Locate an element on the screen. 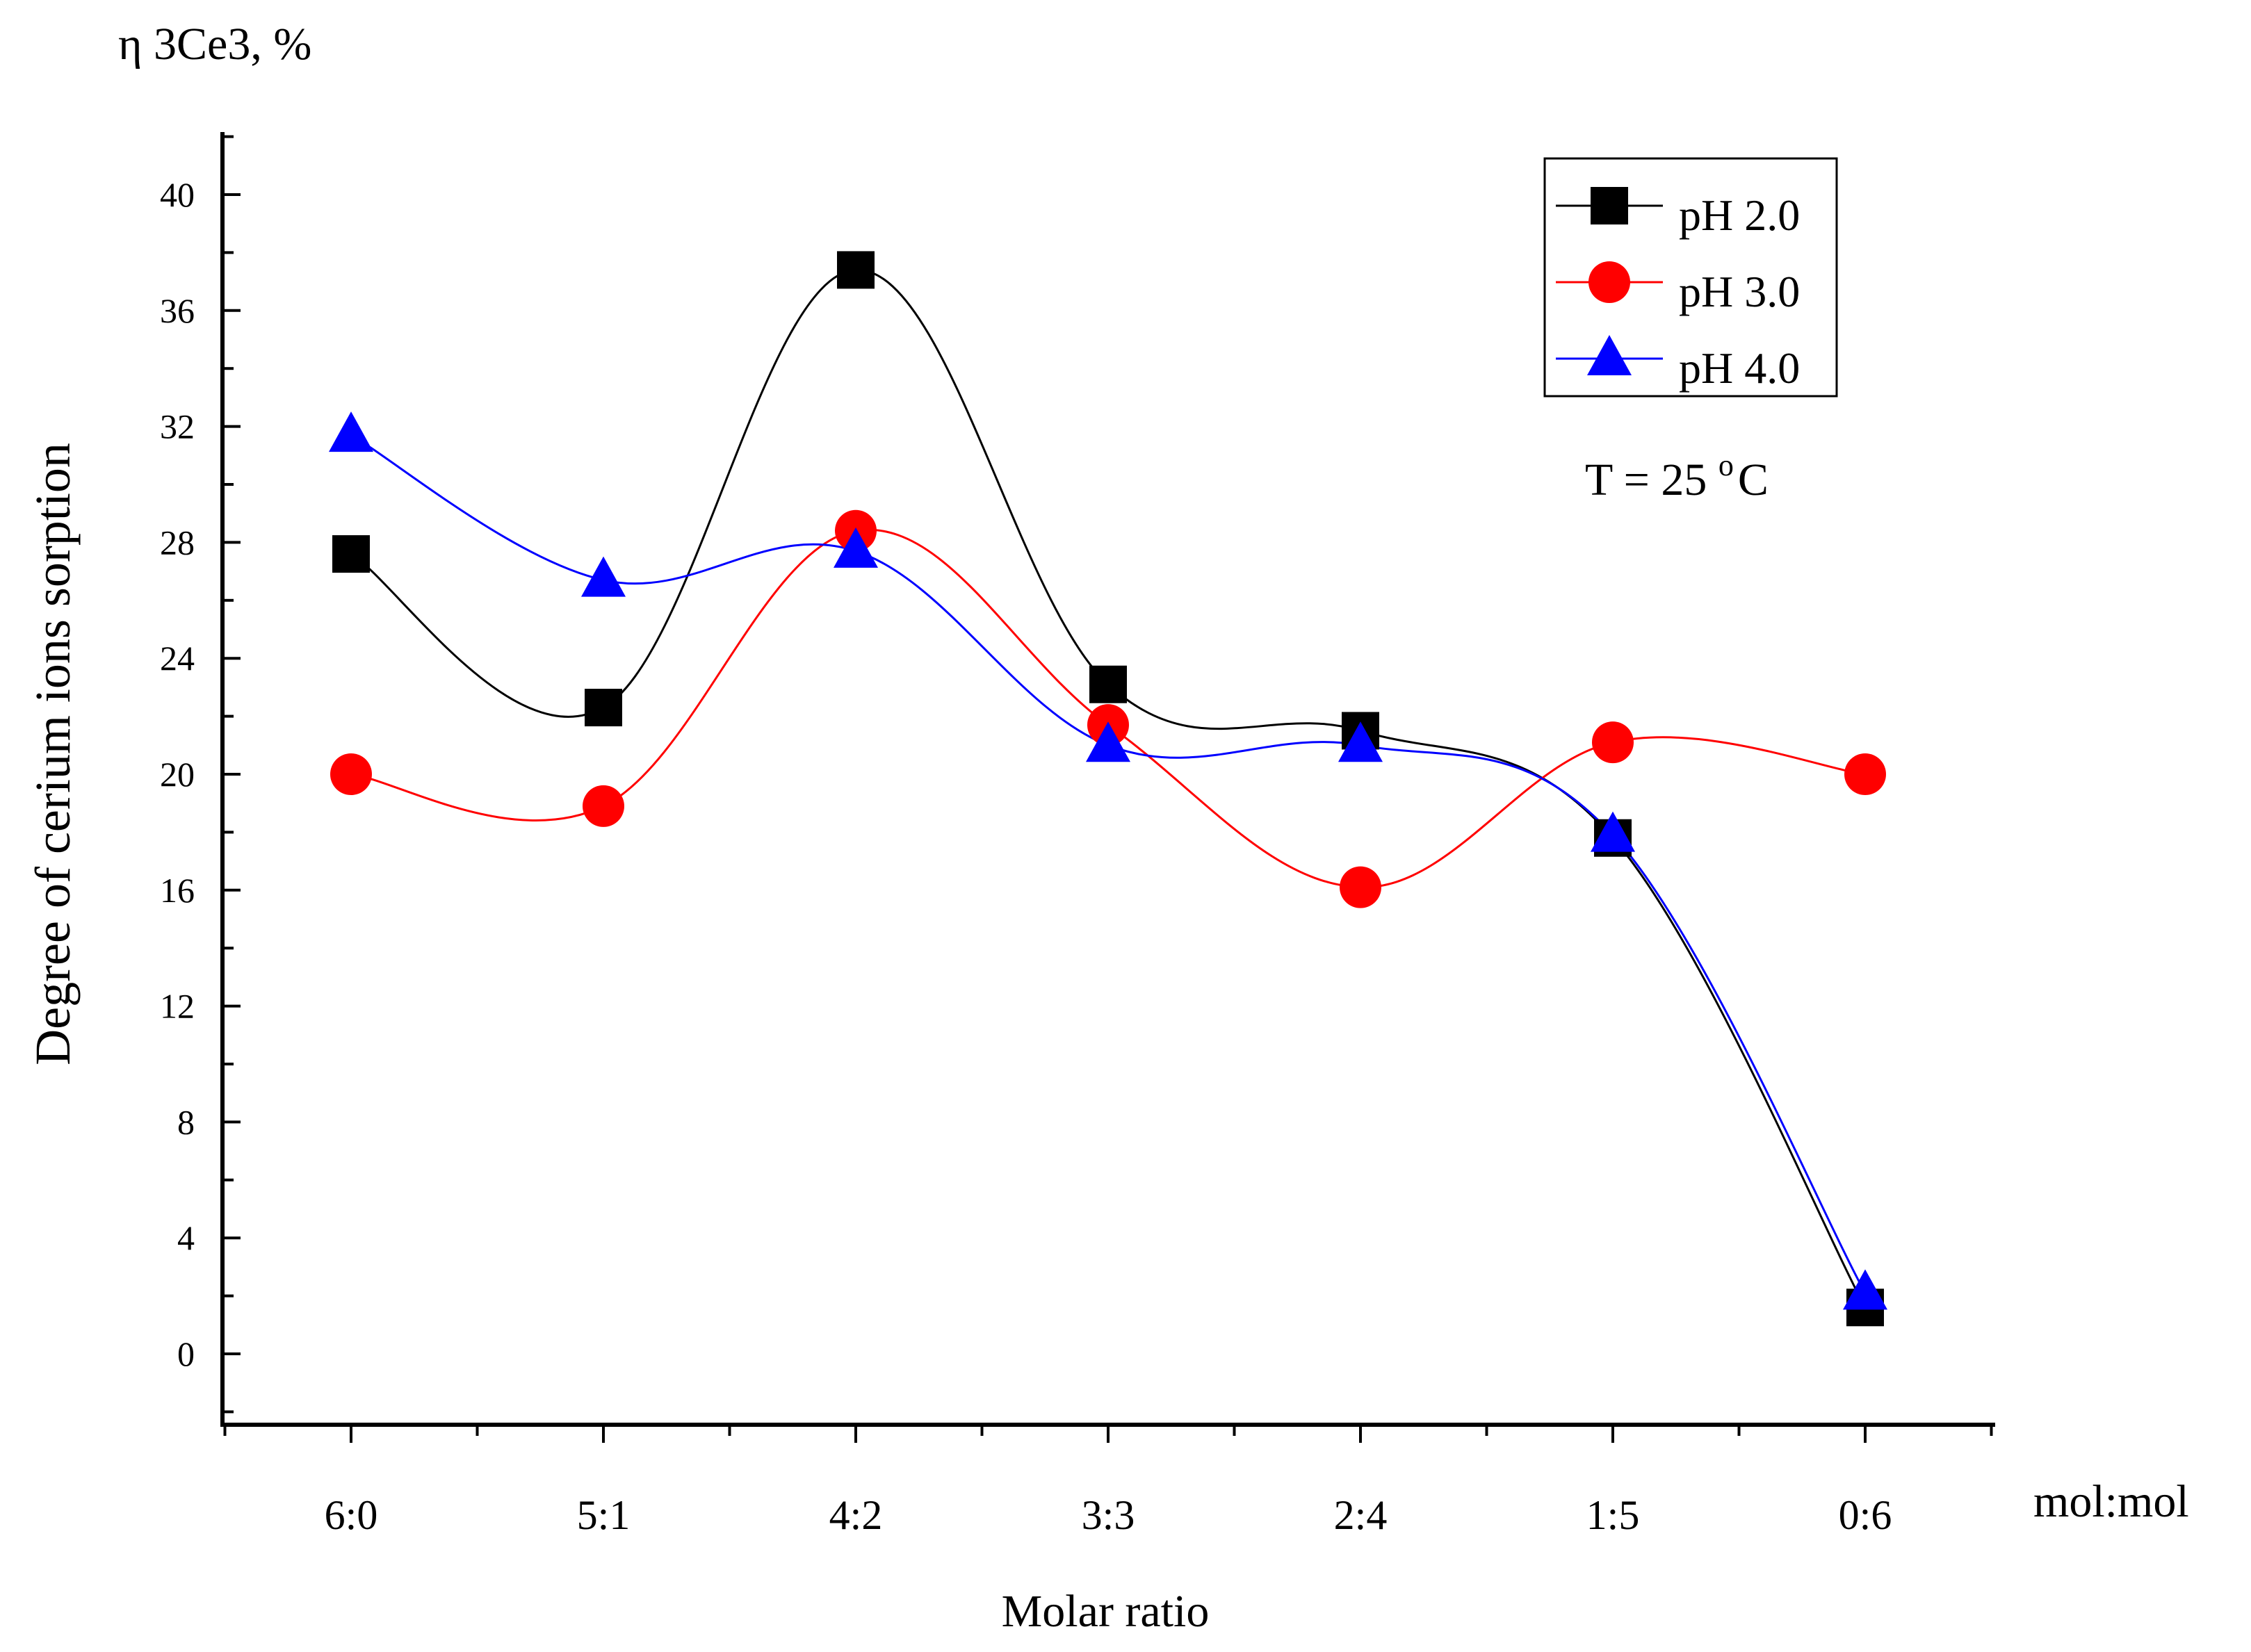 The image size is (2251, 1652). y-tick-label: 36 is located at coordinates (177, 310).